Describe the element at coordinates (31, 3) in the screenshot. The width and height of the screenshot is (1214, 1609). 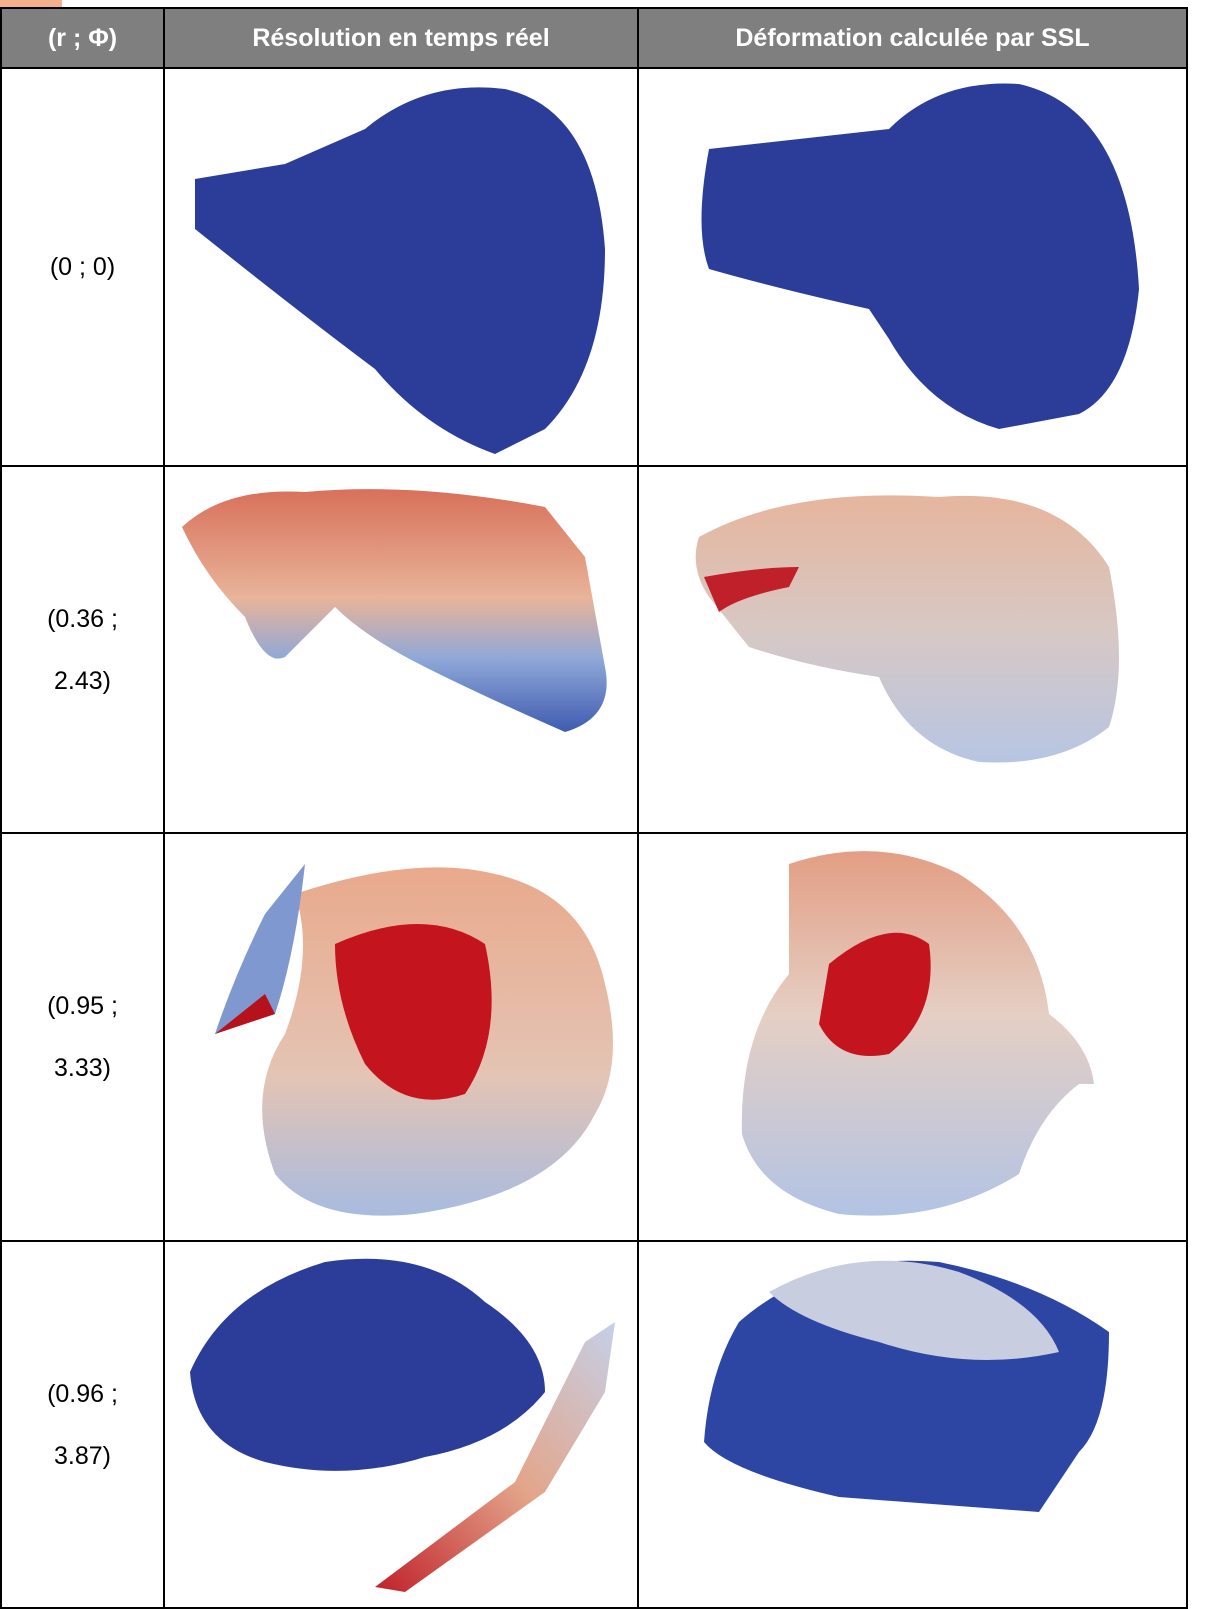
I see `corner-mark` at that location.